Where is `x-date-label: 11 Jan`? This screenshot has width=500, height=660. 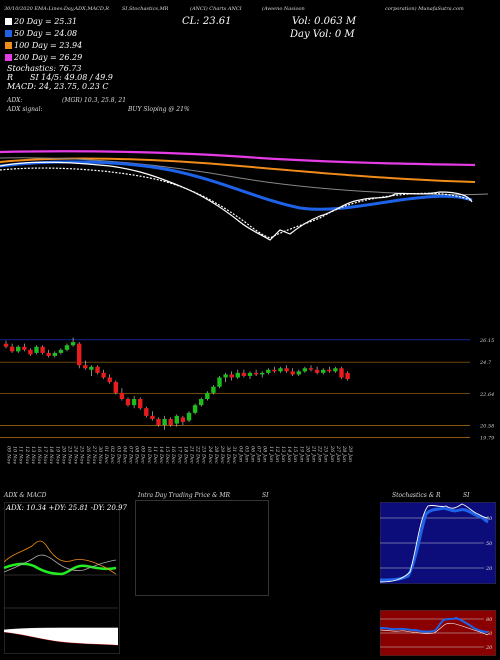 x-date-label: 11 Jan is located at coordinates (271, 454).